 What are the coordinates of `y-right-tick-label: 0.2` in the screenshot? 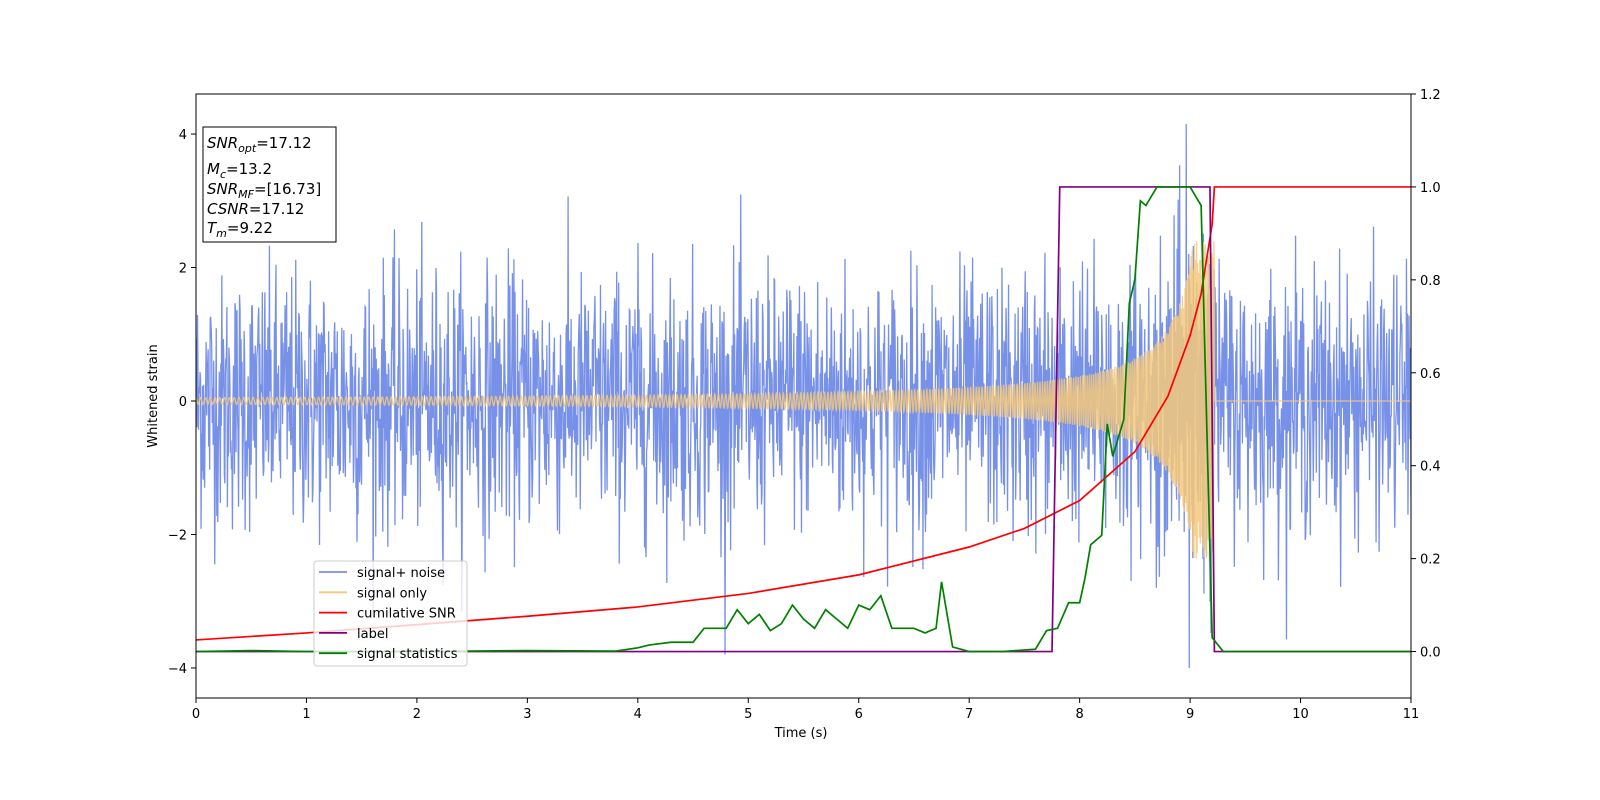 It's located at (1430, 560).